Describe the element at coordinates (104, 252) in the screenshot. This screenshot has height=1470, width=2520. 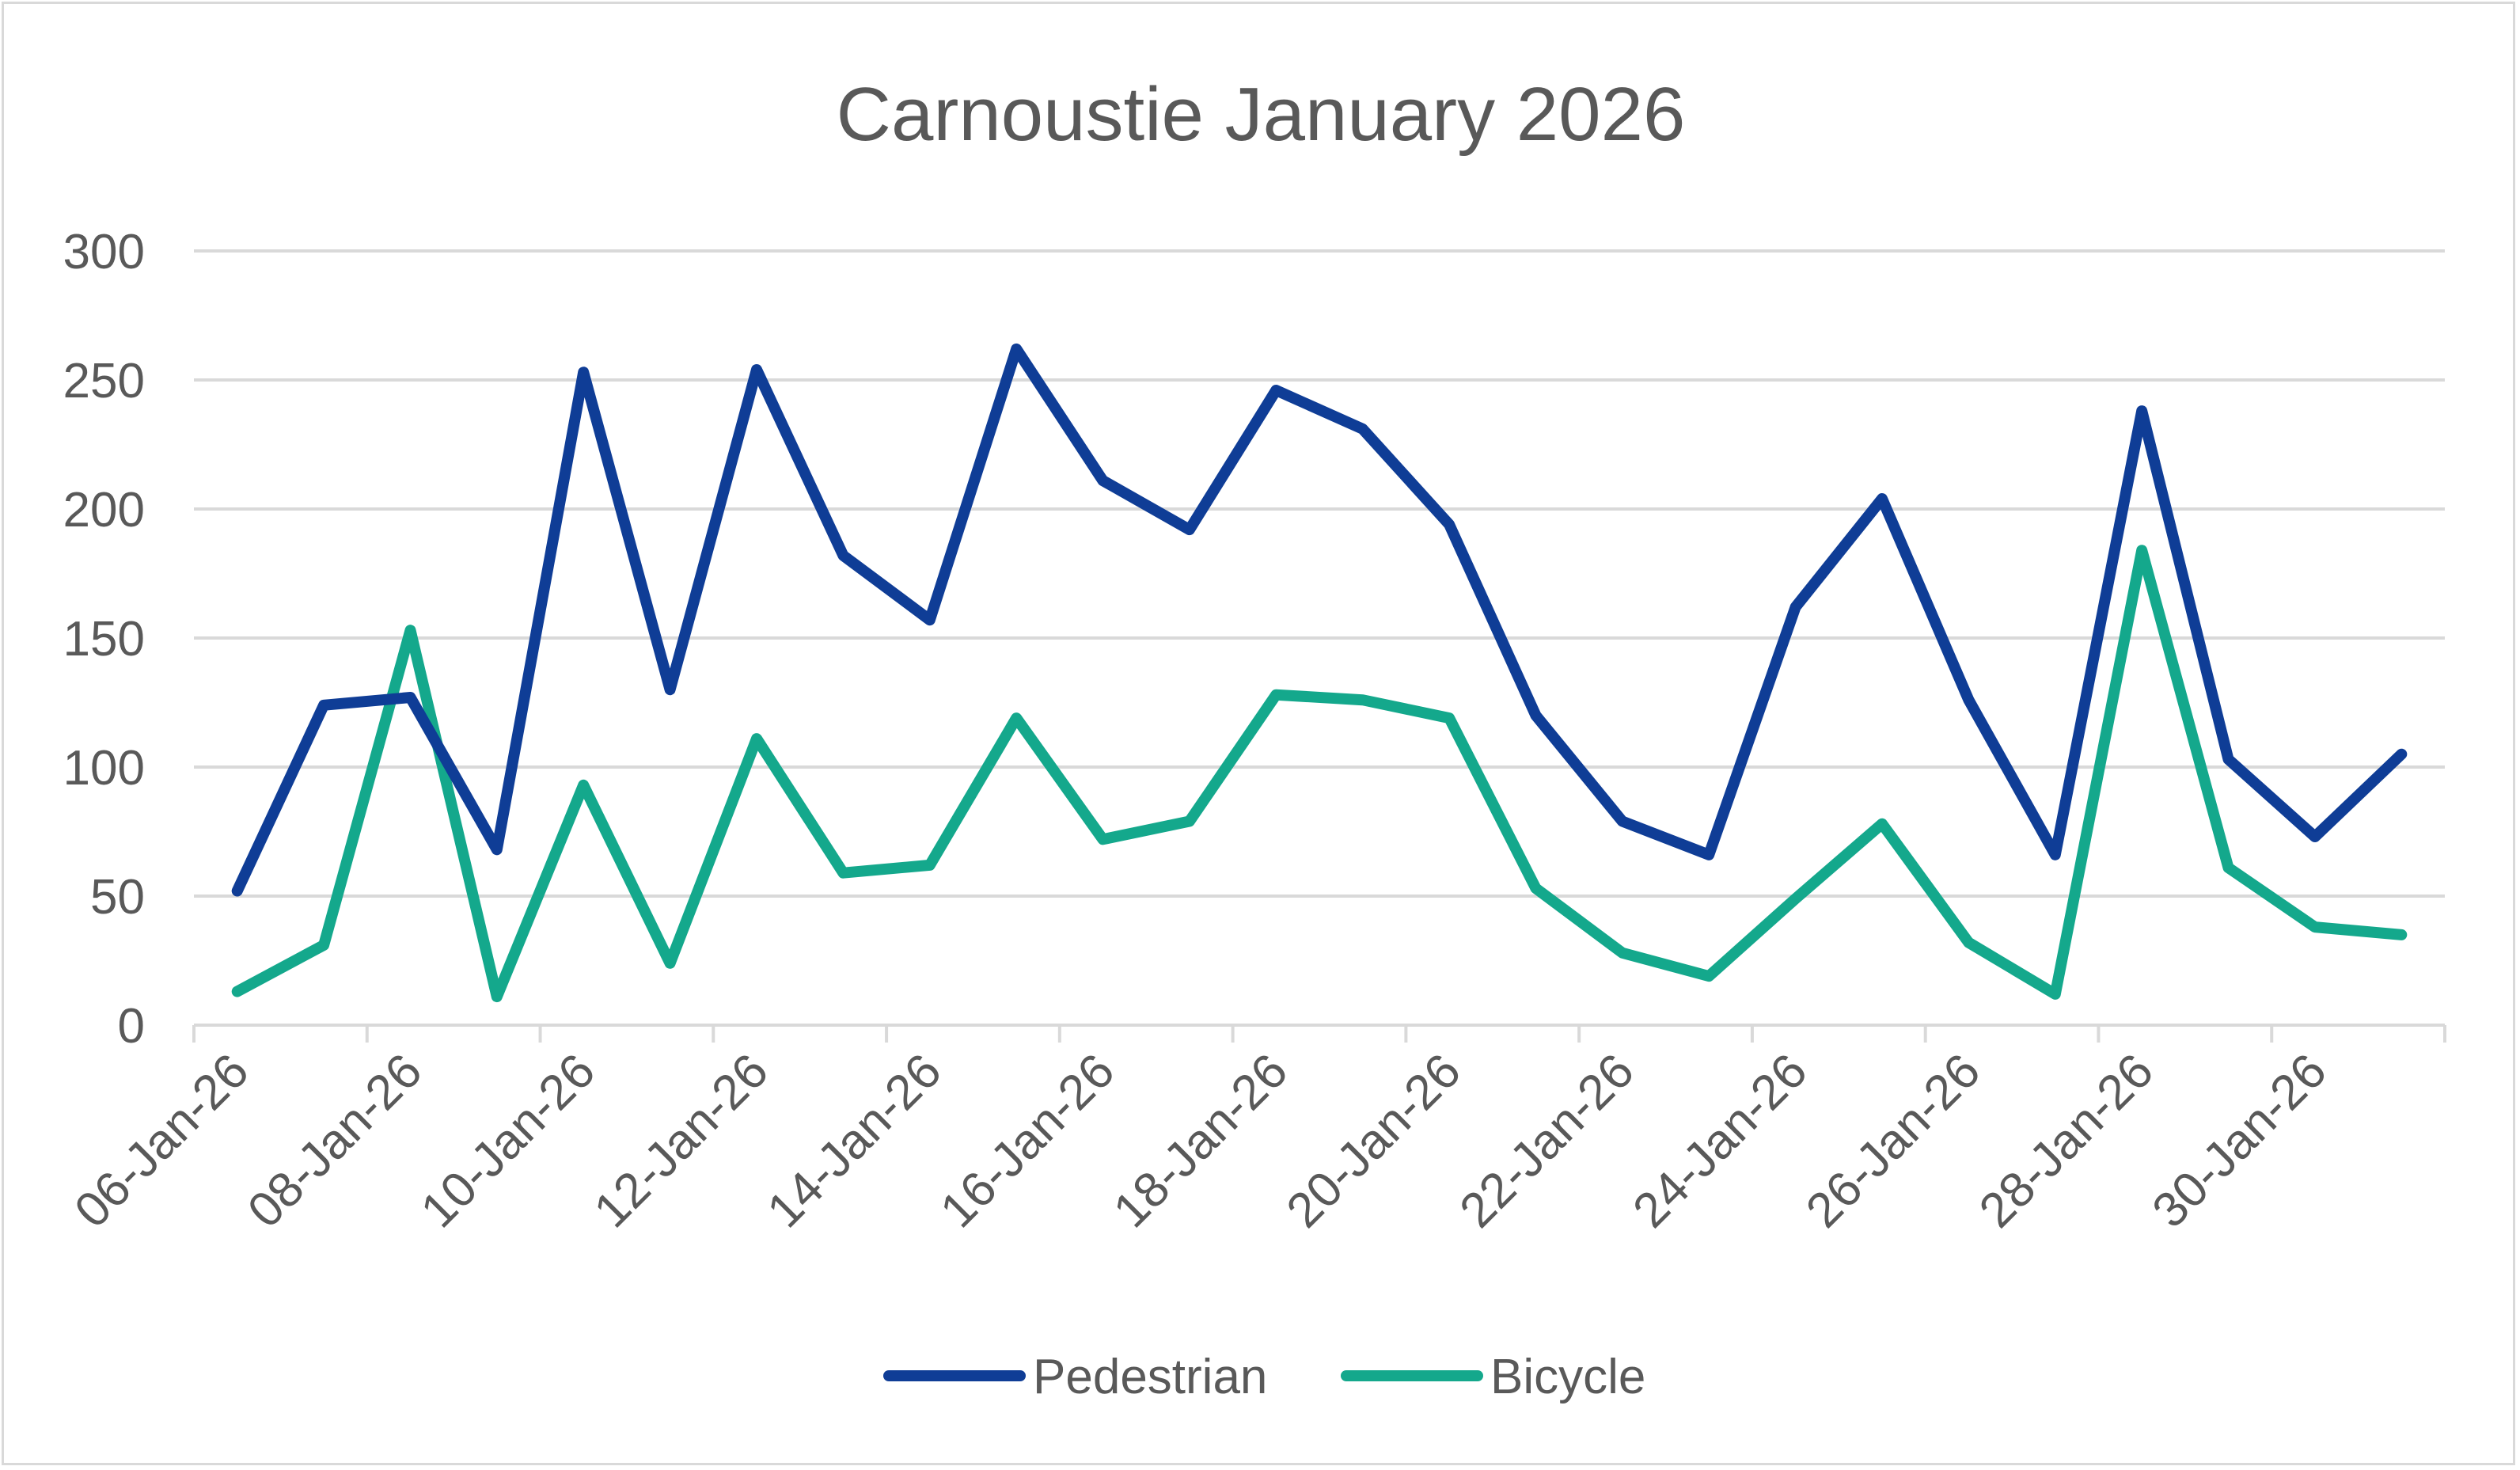
I see `y-tick-label: 300` at that location.